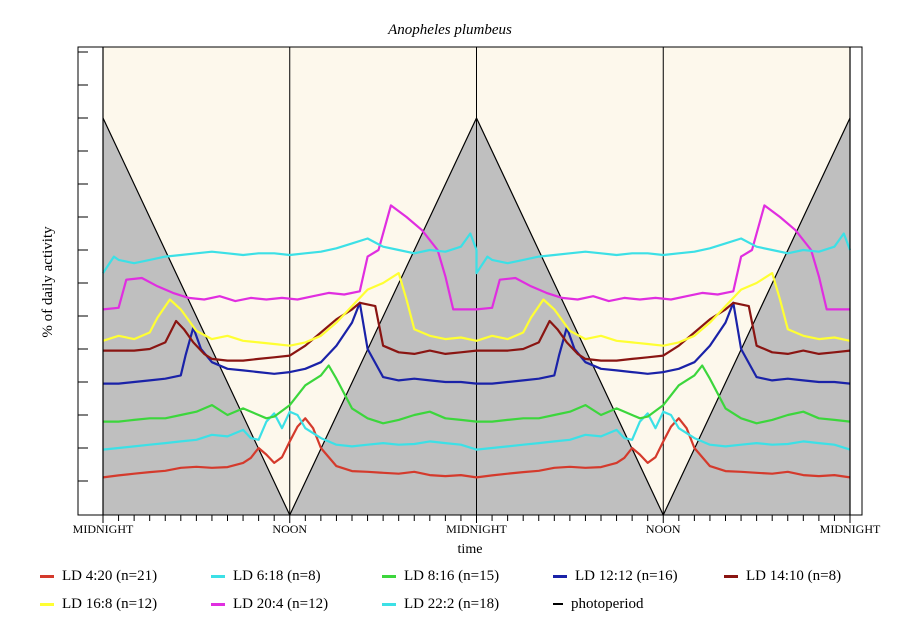 The image size is (900, 618). Describe the element at coordinates (626, 575) in the screenshot. I see `legend-label: LD 12:12 (n=16)` at that location.